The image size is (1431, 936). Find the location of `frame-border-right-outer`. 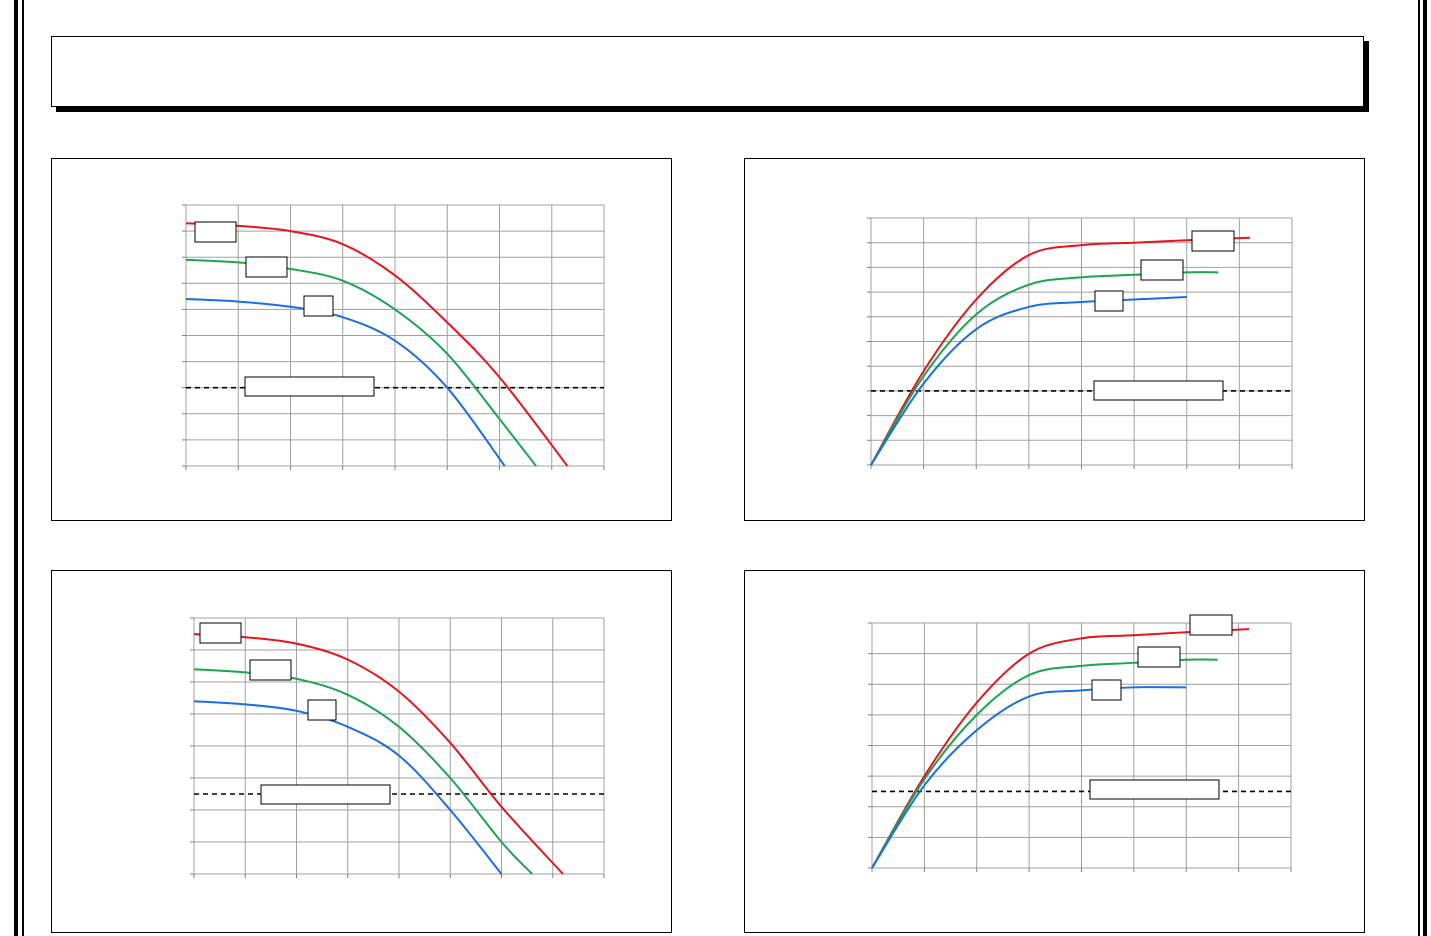

frame-border-right-outer is located at coordinates (1425, 468).